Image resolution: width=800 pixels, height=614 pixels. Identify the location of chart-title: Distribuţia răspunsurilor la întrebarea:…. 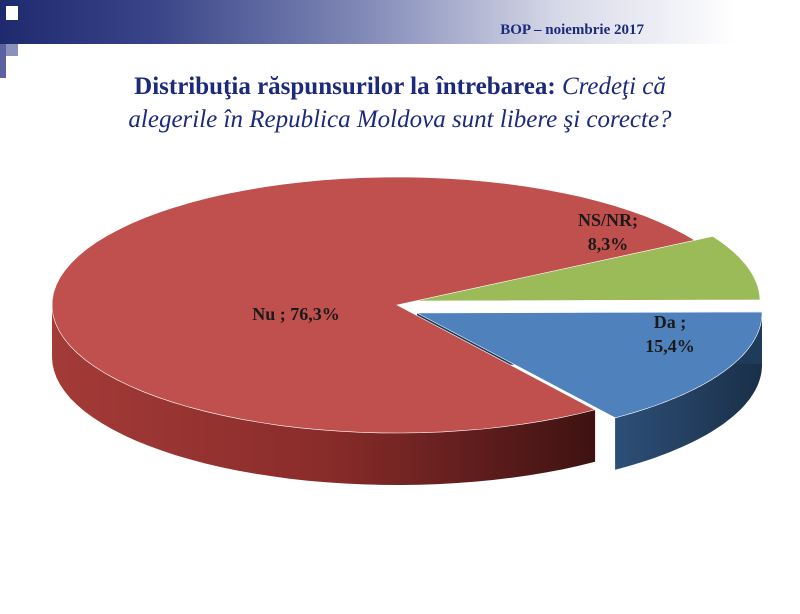
(400, 103).